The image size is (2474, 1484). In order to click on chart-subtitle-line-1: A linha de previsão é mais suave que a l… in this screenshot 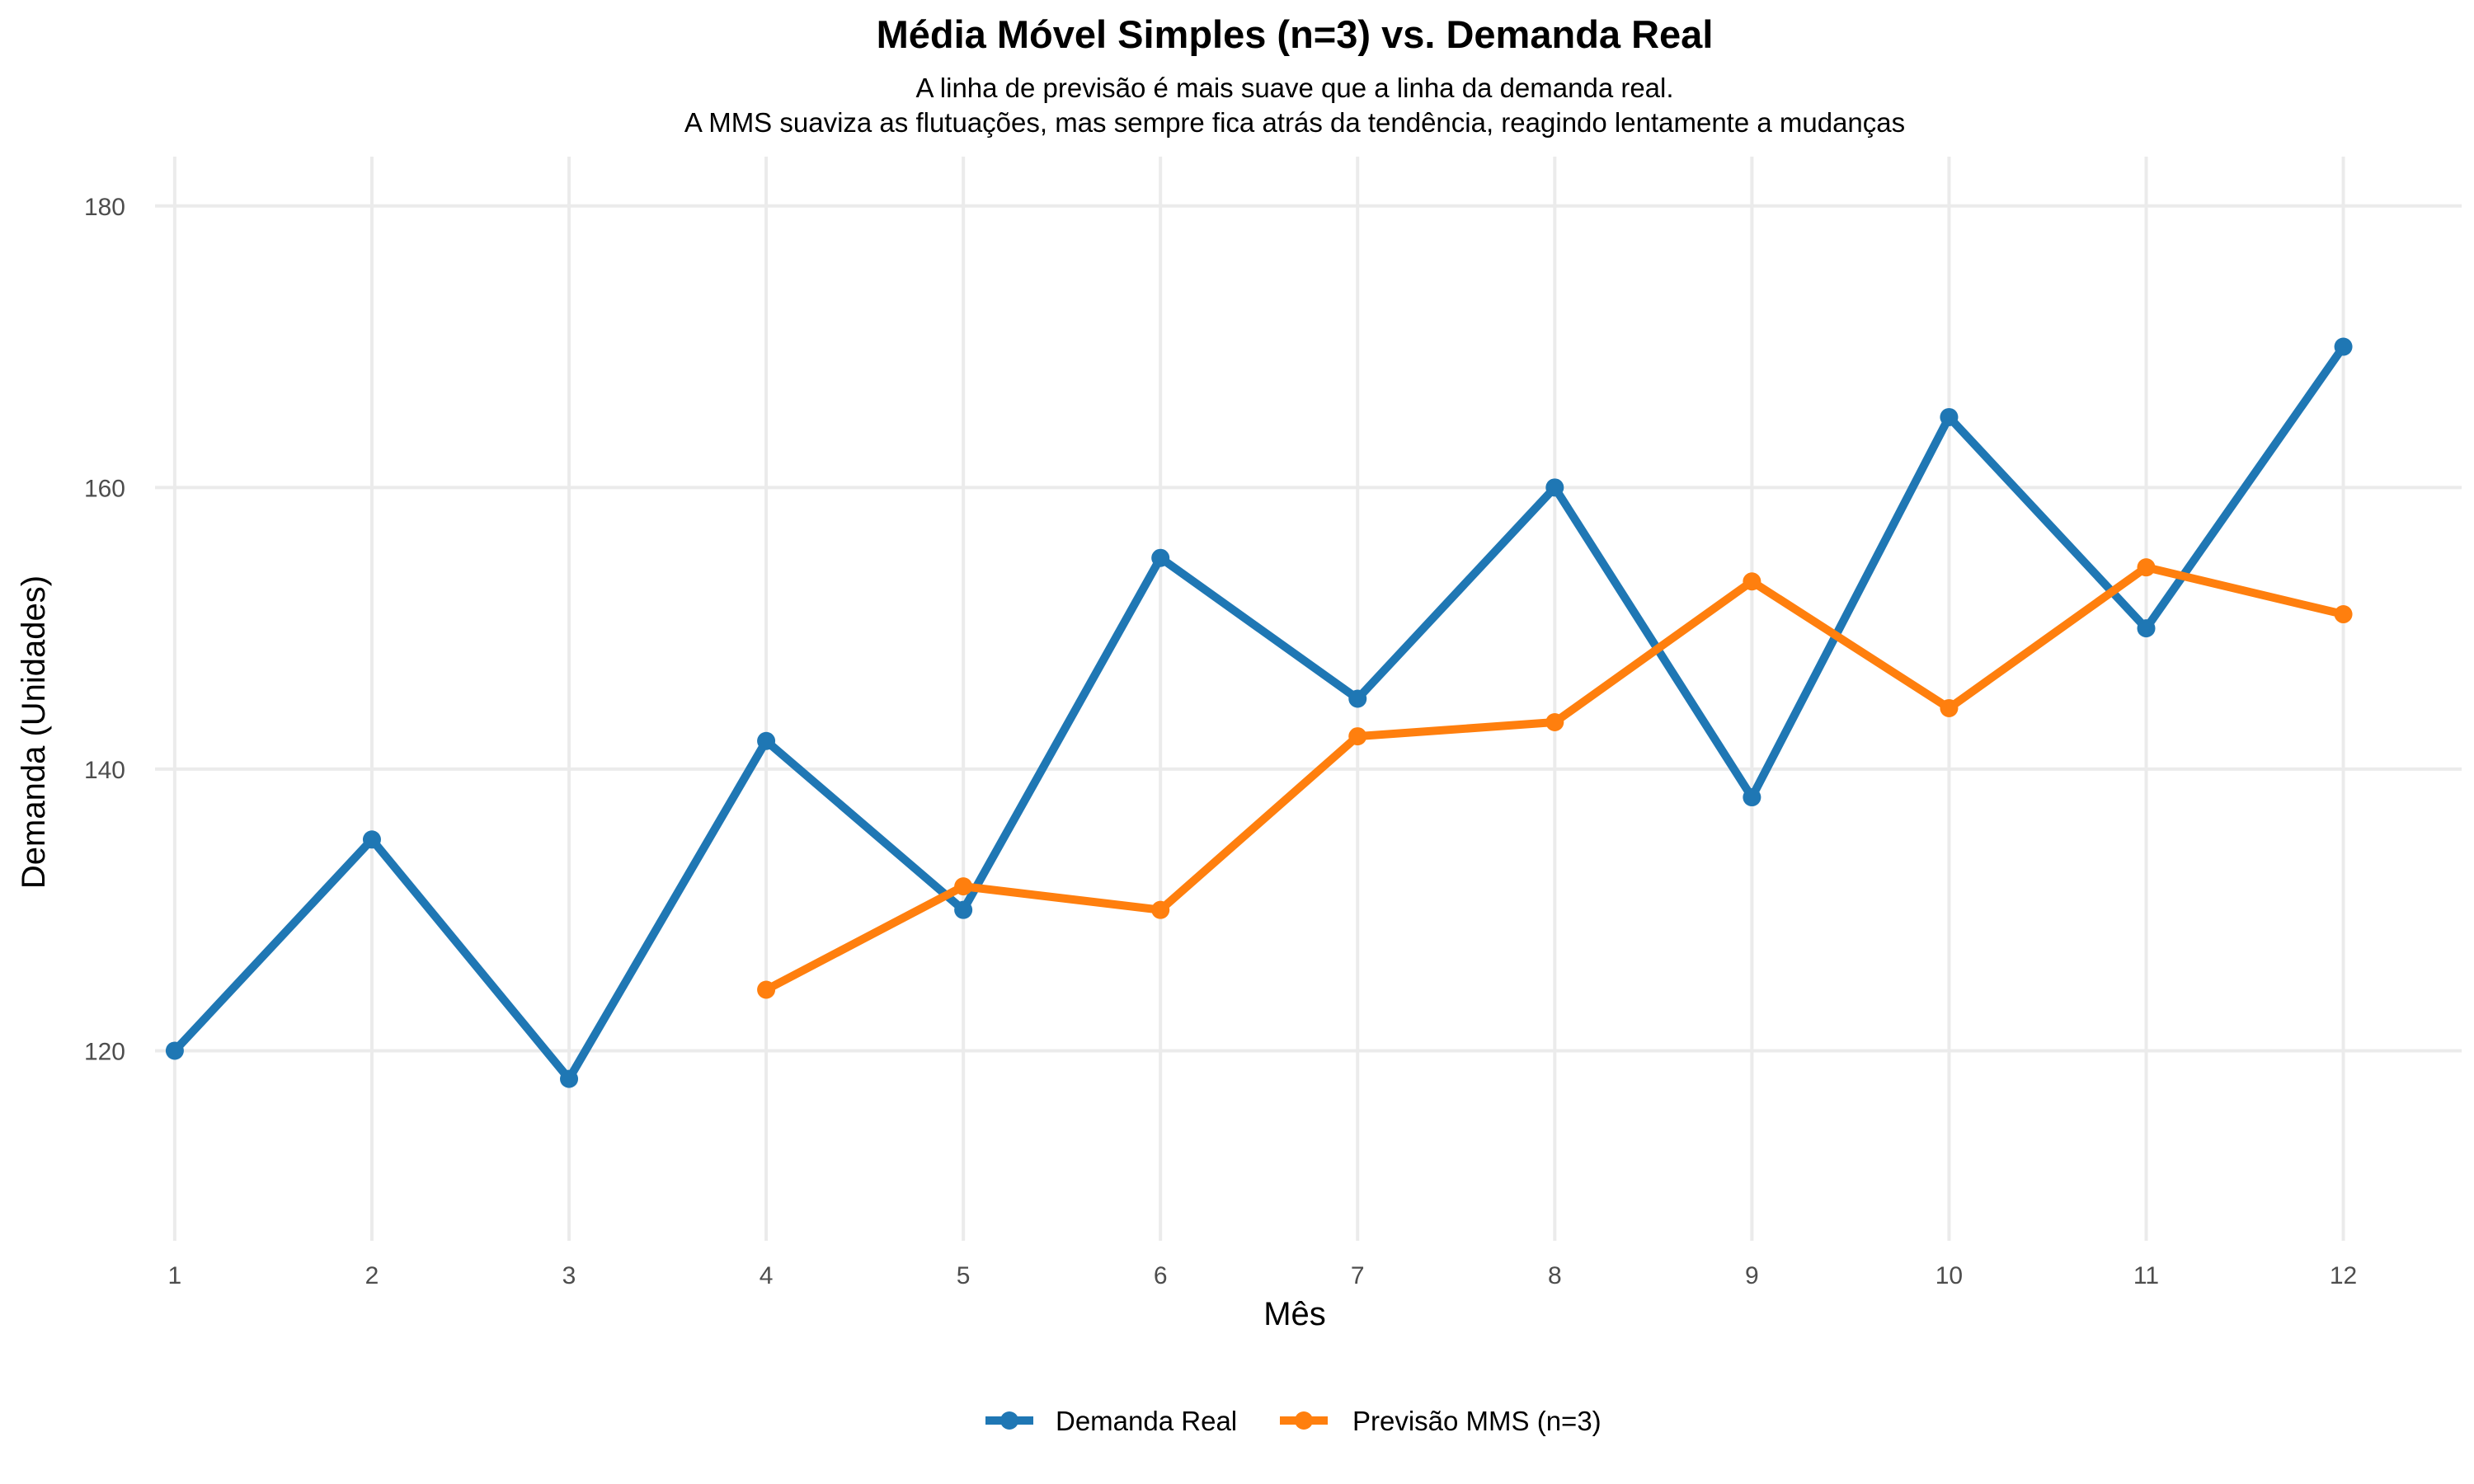, I will do `click(1294, 88)`.